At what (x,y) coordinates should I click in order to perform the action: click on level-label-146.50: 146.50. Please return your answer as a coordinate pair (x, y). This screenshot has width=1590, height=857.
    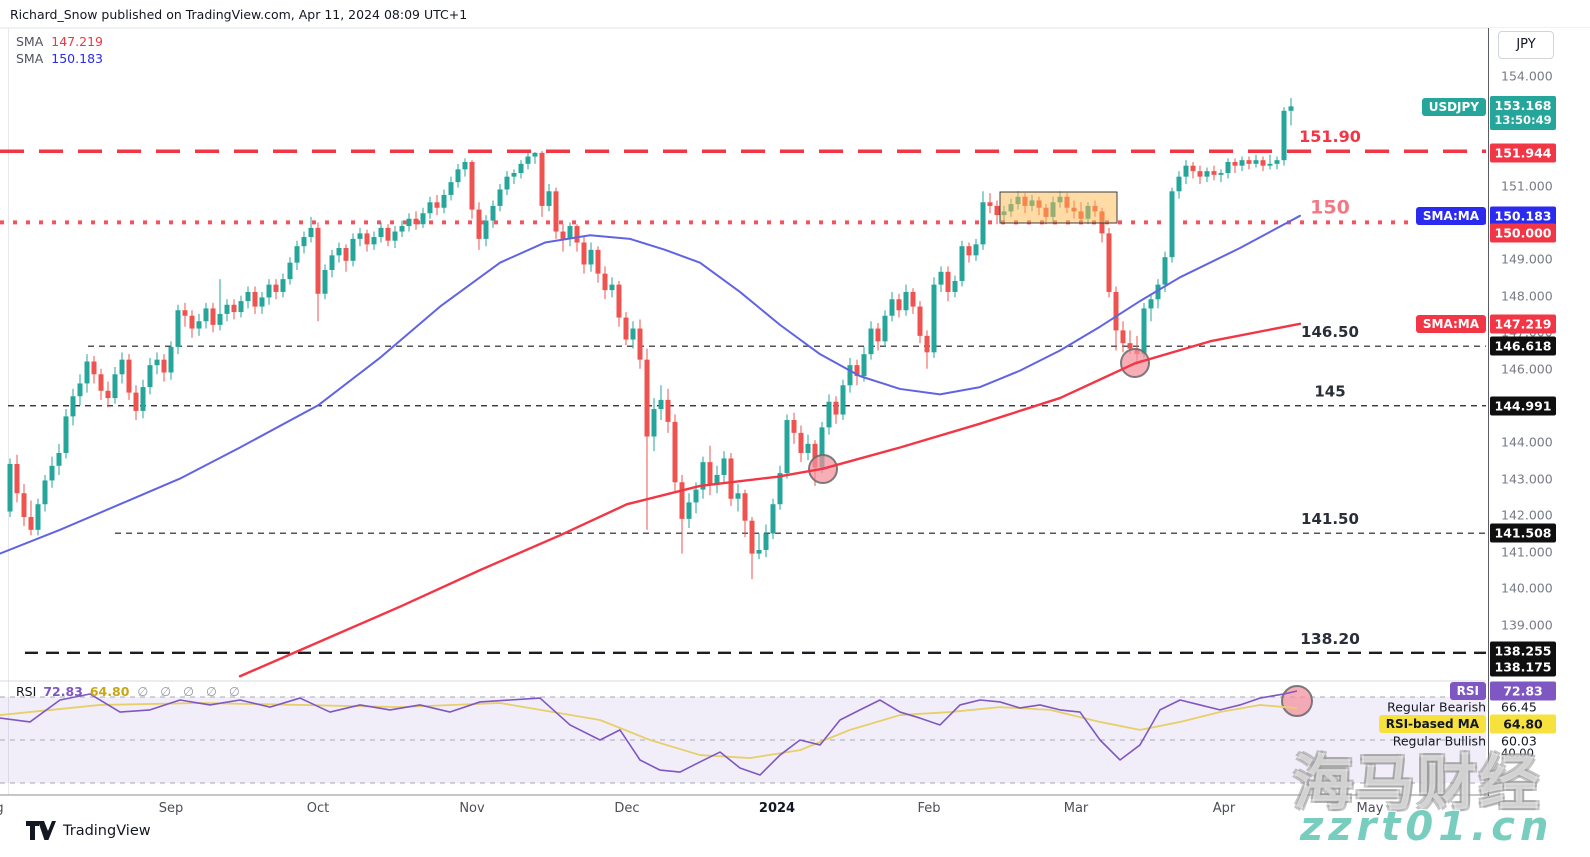
    Looking at the image, I should click on (1330, 332).